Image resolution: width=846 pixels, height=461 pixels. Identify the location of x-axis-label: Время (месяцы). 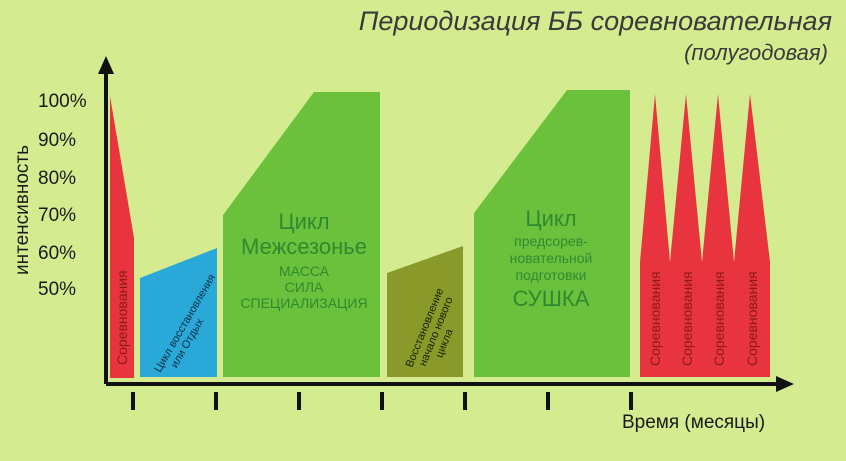
(694, 422).